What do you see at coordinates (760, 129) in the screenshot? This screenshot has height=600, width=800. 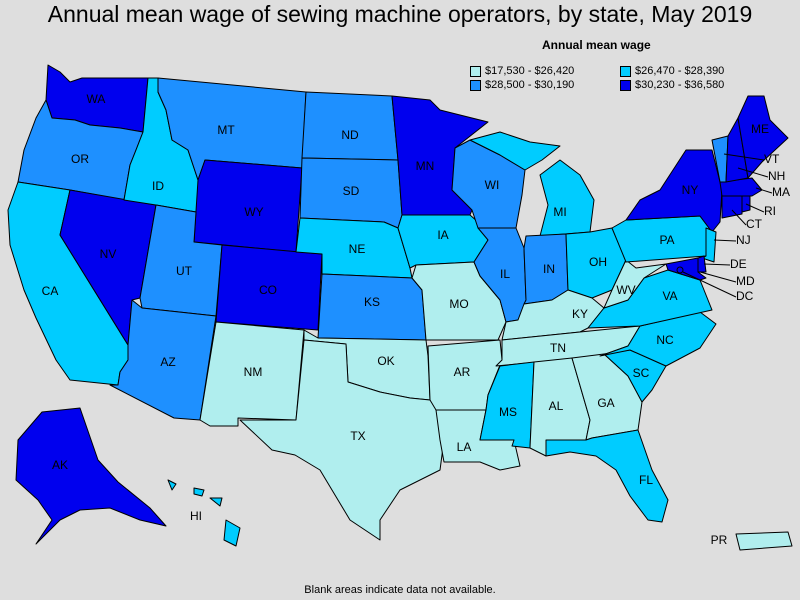 I see `state-label-me: ME` at bounding box center [760, 129].